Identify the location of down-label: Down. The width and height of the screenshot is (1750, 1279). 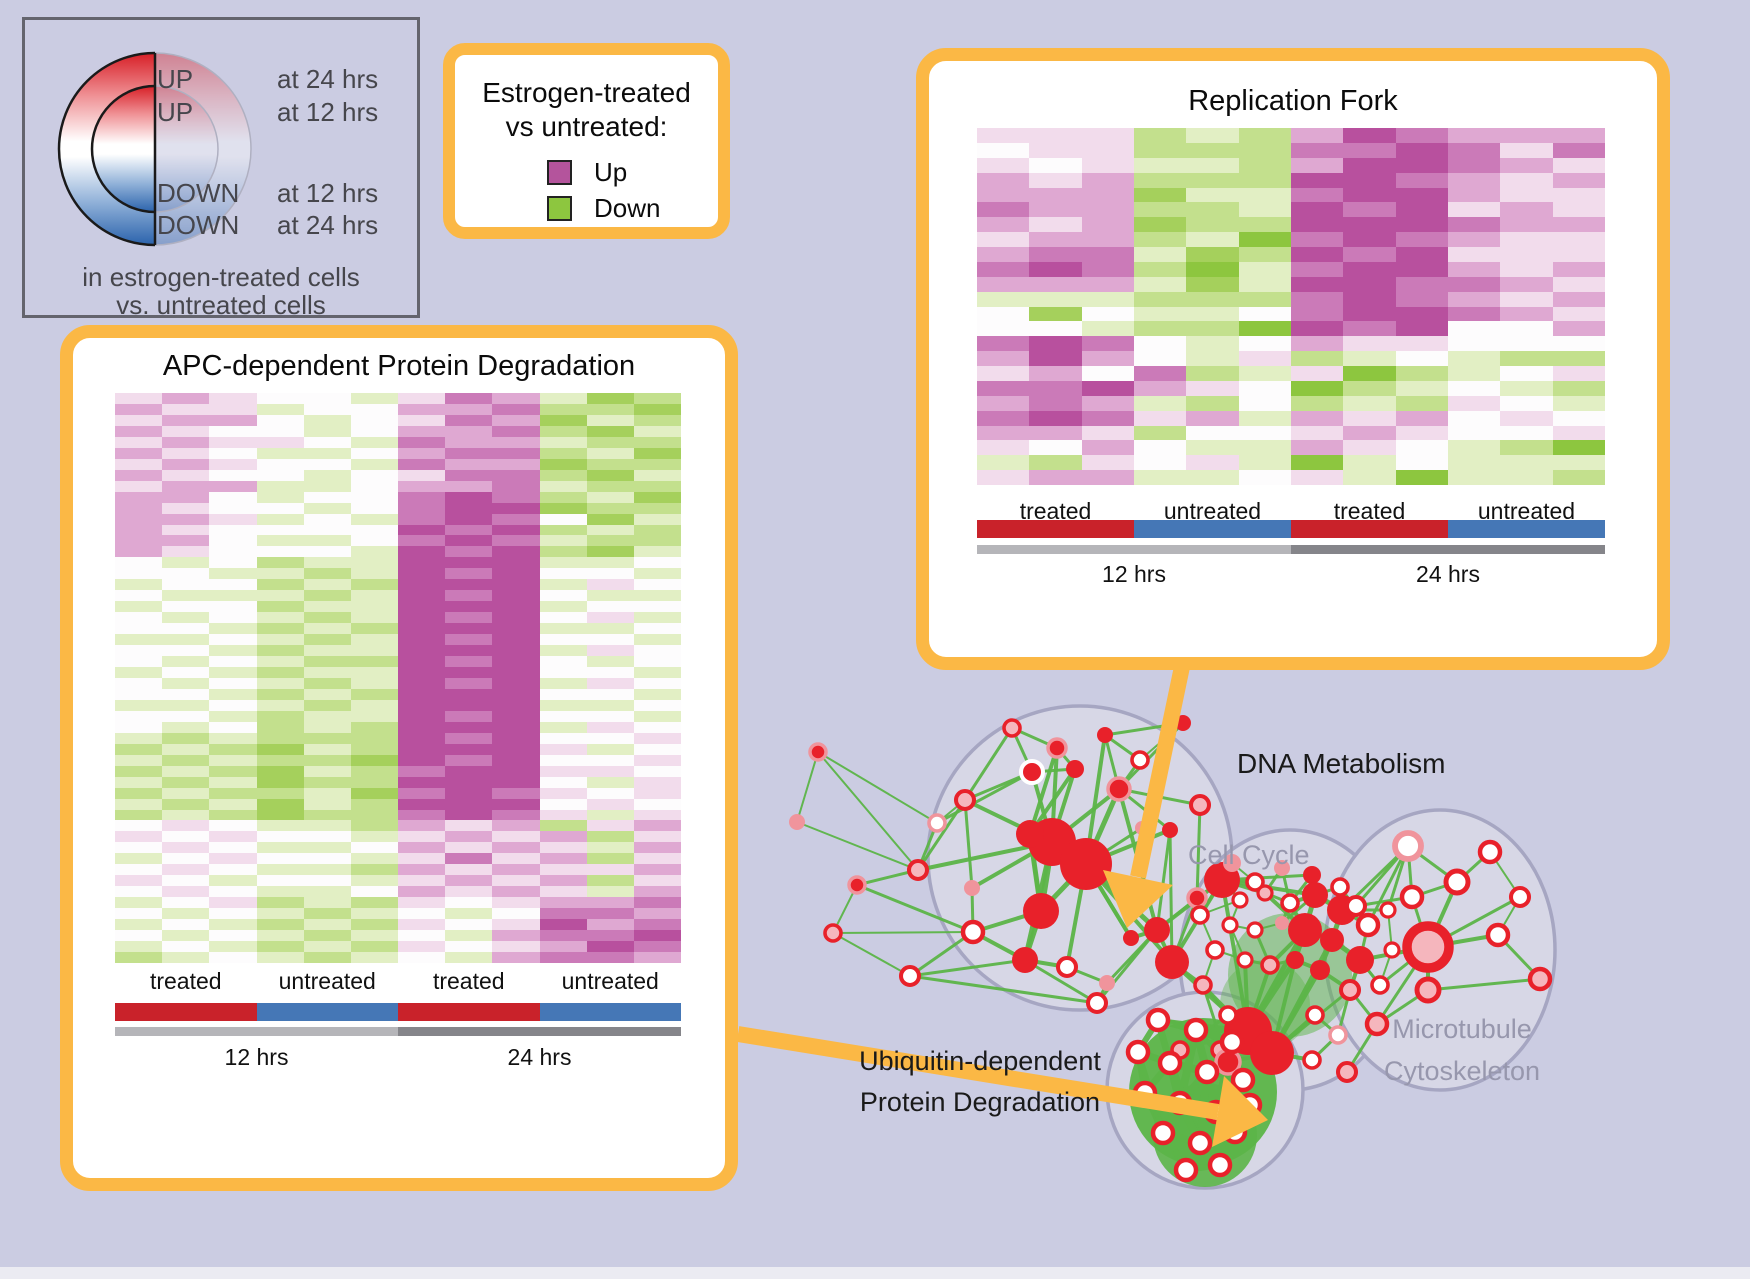
(627, 208).